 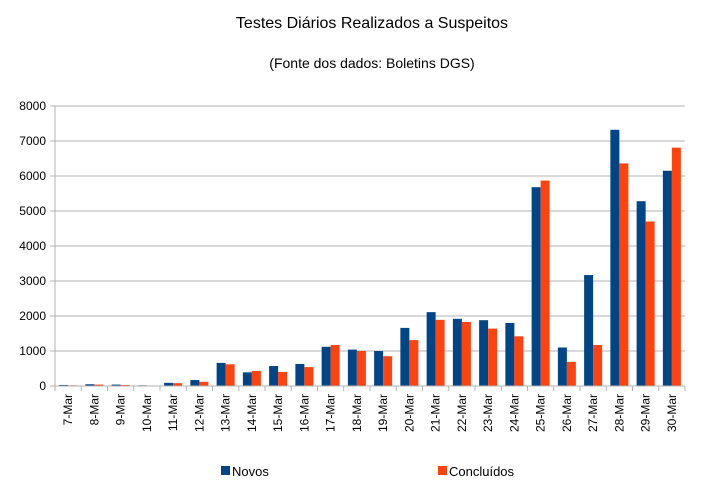 I want to click on bar-concluidos-25-Mar, so click(x=545, y=283).